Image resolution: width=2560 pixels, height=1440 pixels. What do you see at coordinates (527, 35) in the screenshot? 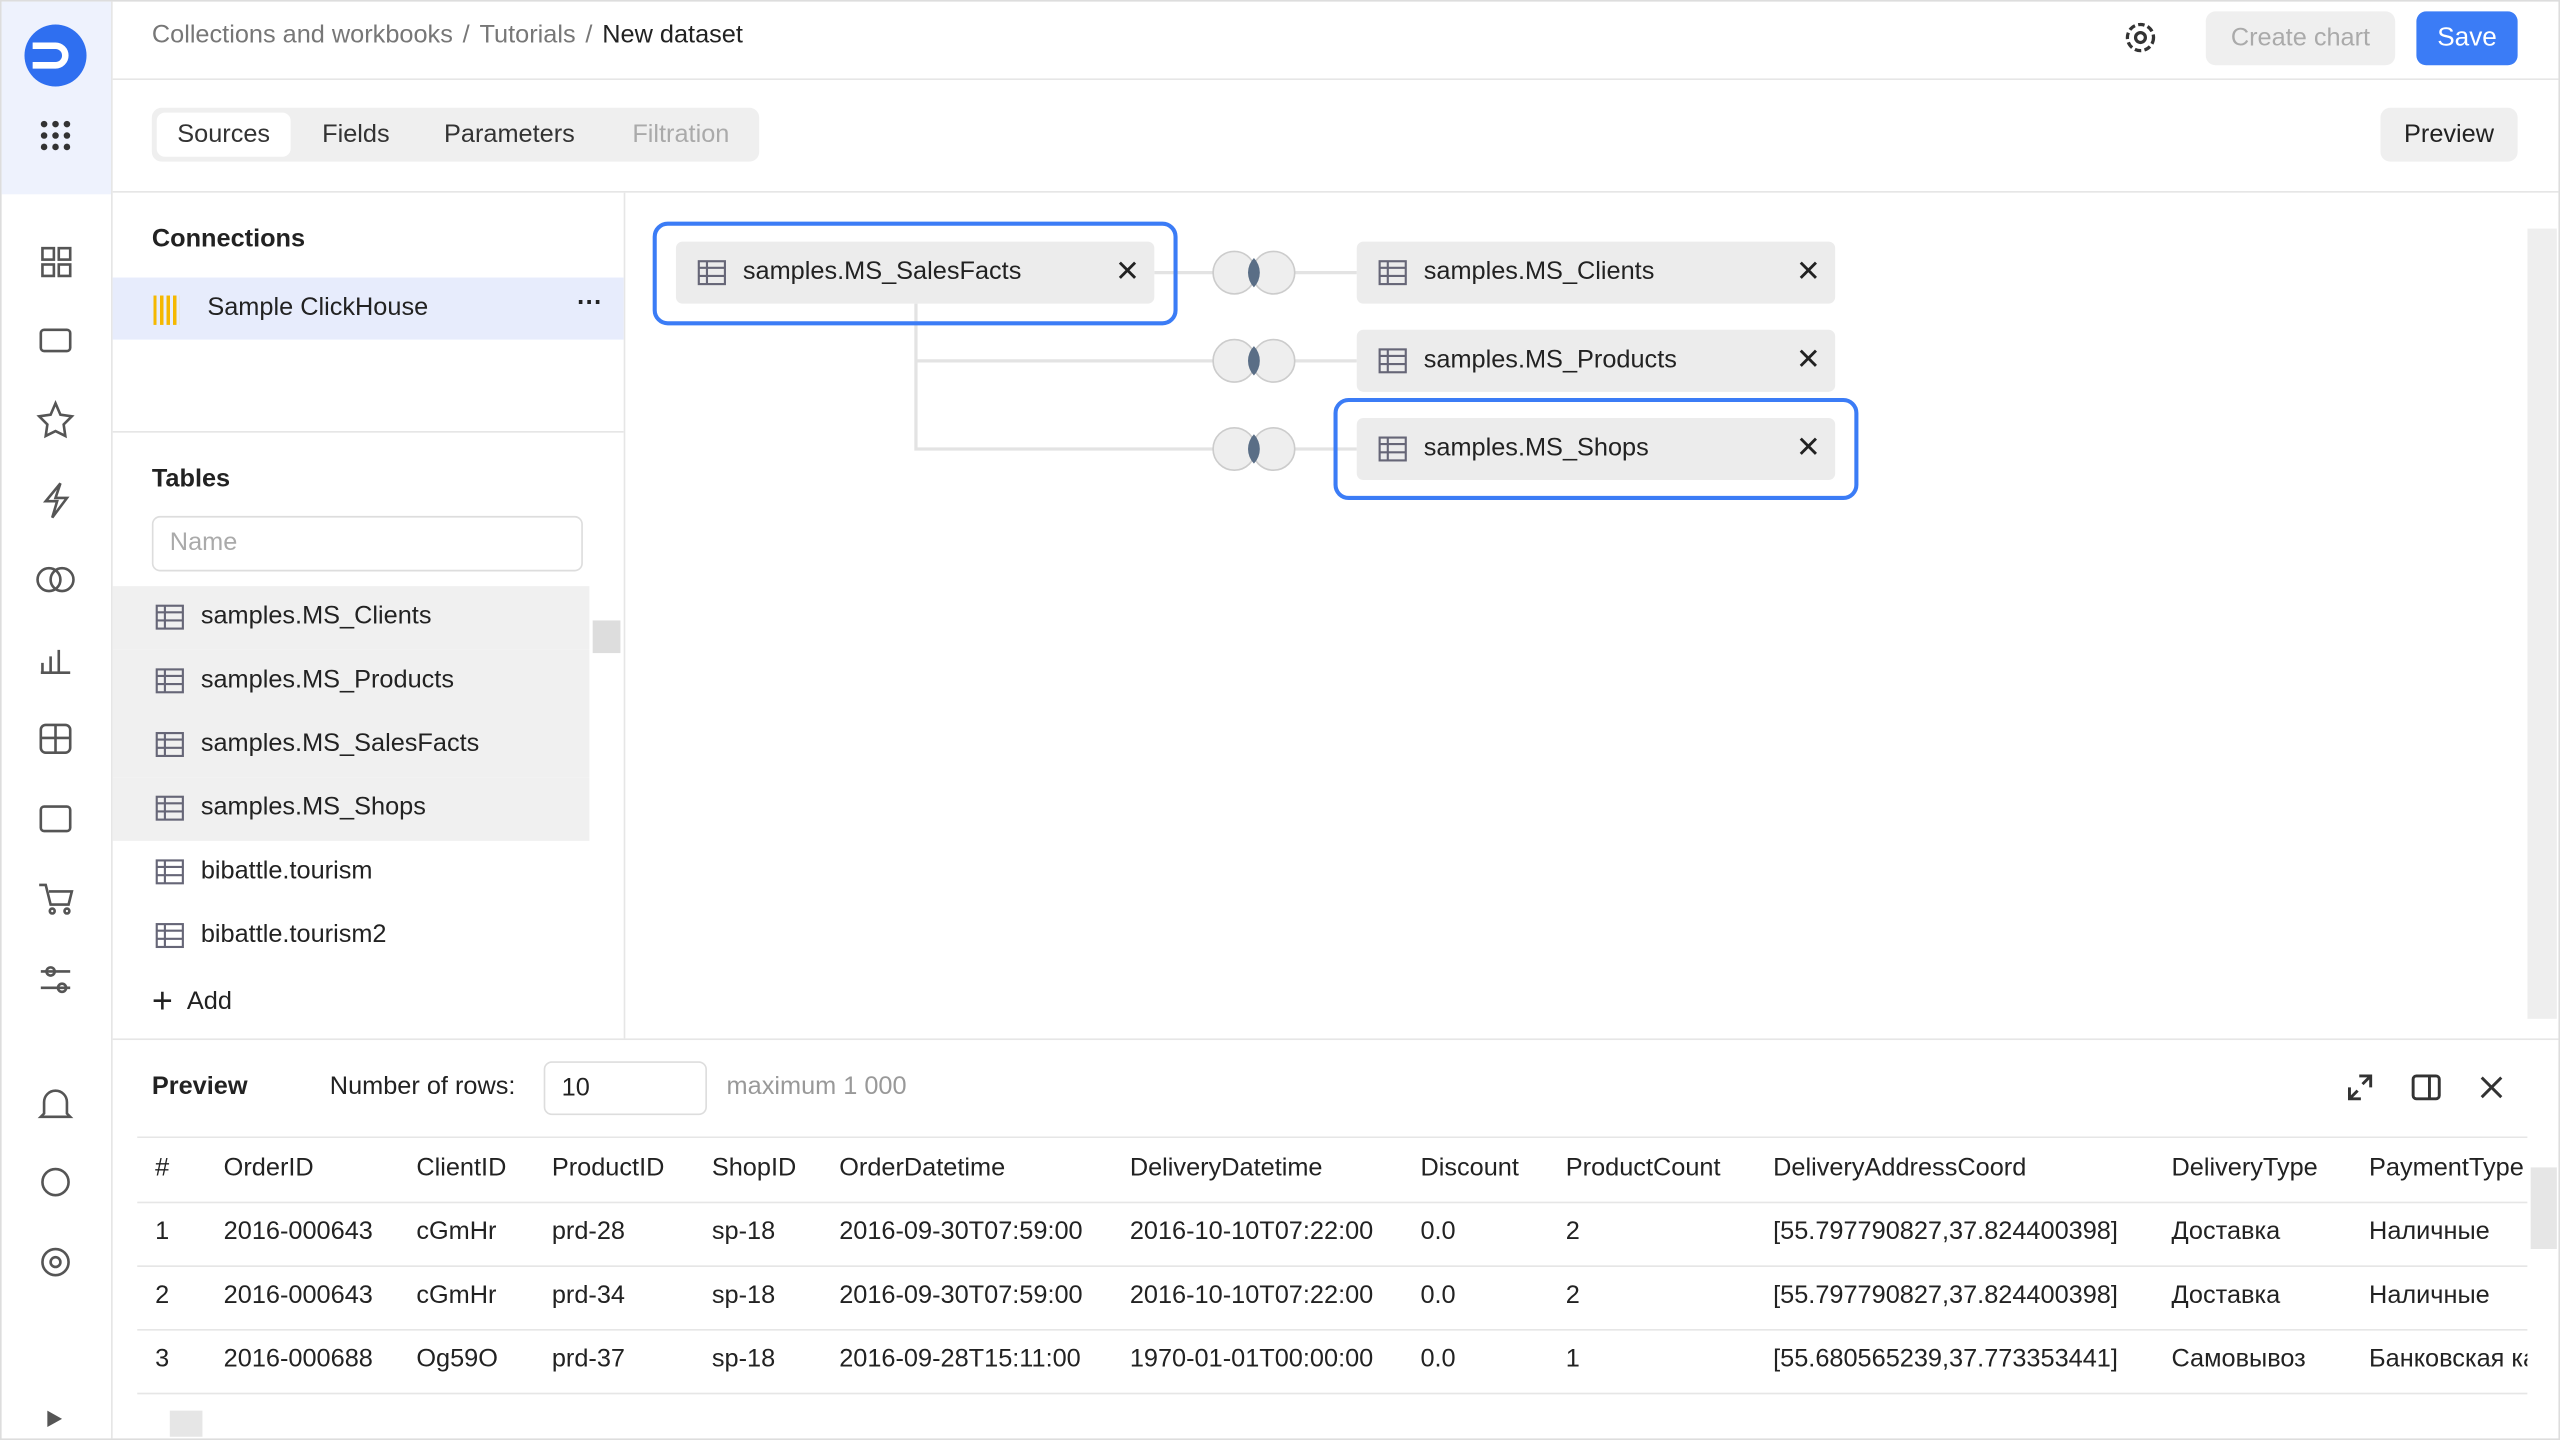
I see `breadcrumb: Tutorials` at bounding box center [527, 35].